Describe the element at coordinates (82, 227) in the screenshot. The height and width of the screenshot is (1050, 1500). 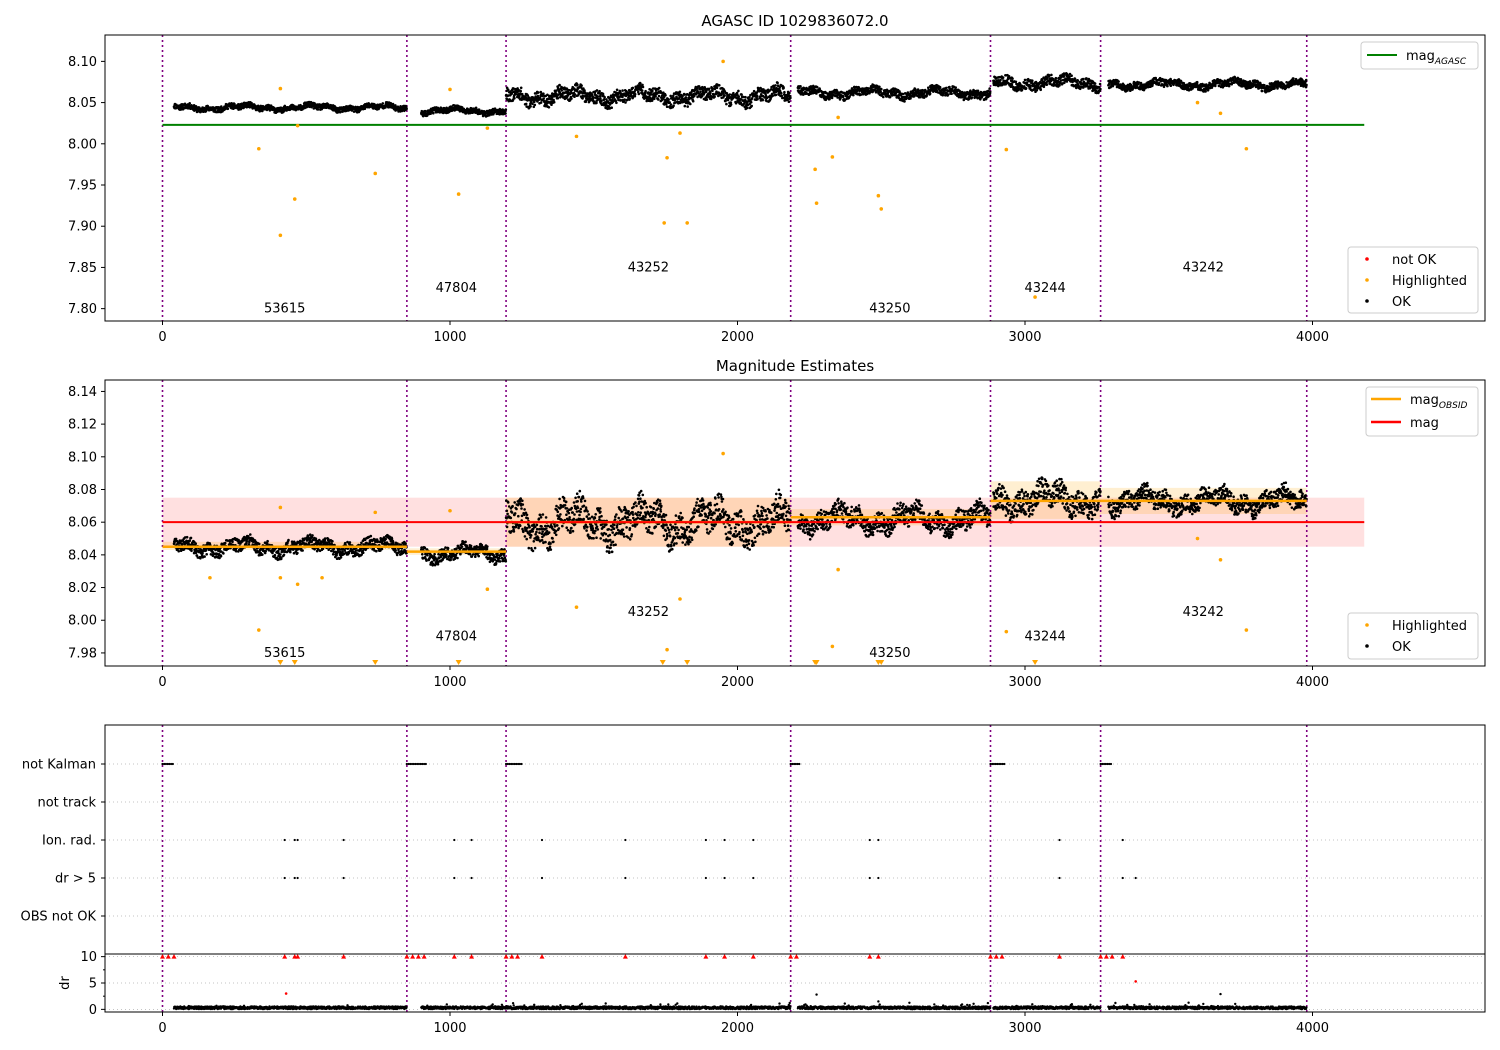
I see `y-tick-label: 7.90` at that location.